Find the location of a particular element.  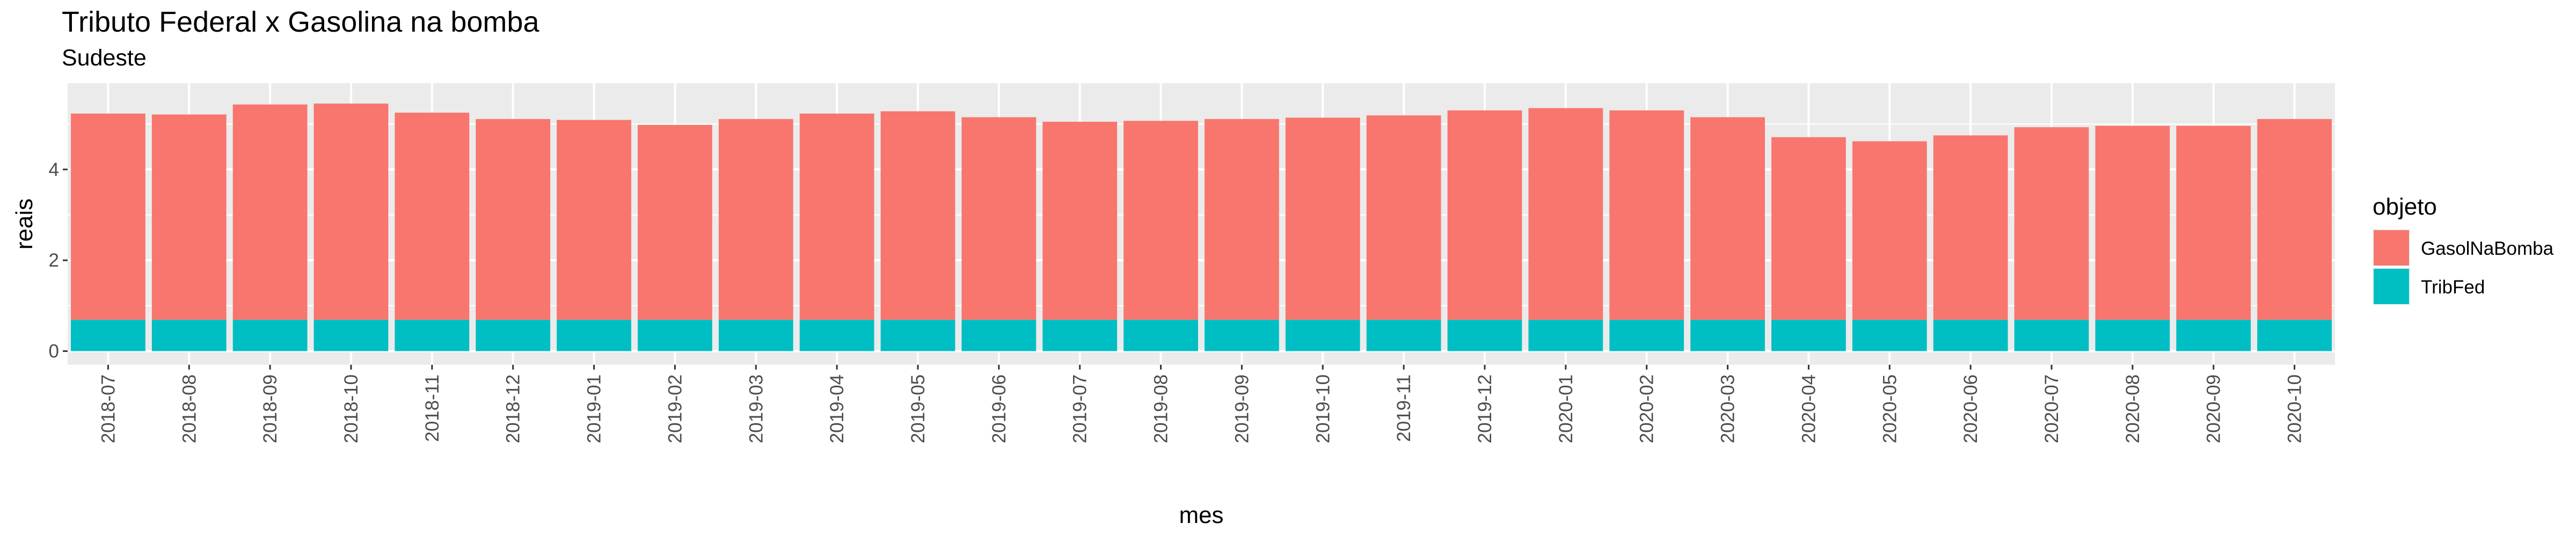

chart-subtitle: Sudeste is located at coordinates (104, 58).